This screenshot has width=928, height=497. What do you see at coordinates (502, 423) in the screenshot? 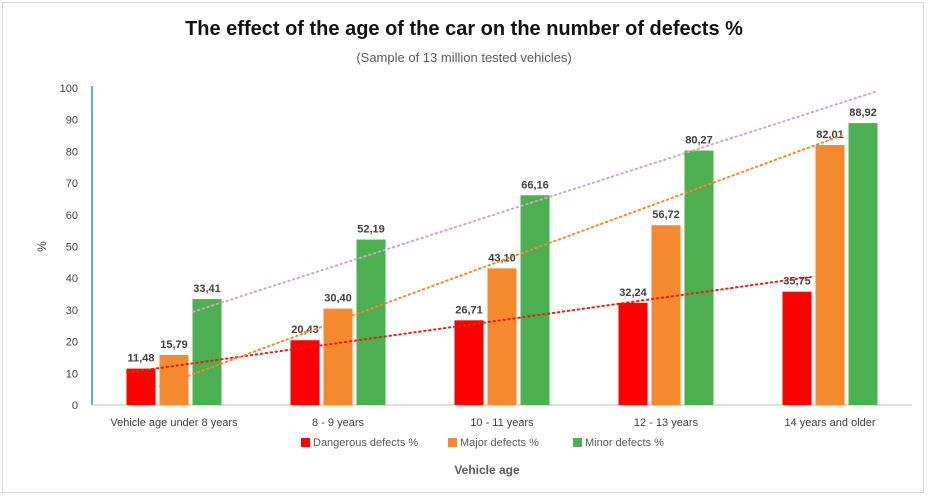
I see `x-tick-label: 10 - 11 years` at bounding box center [502, 423].